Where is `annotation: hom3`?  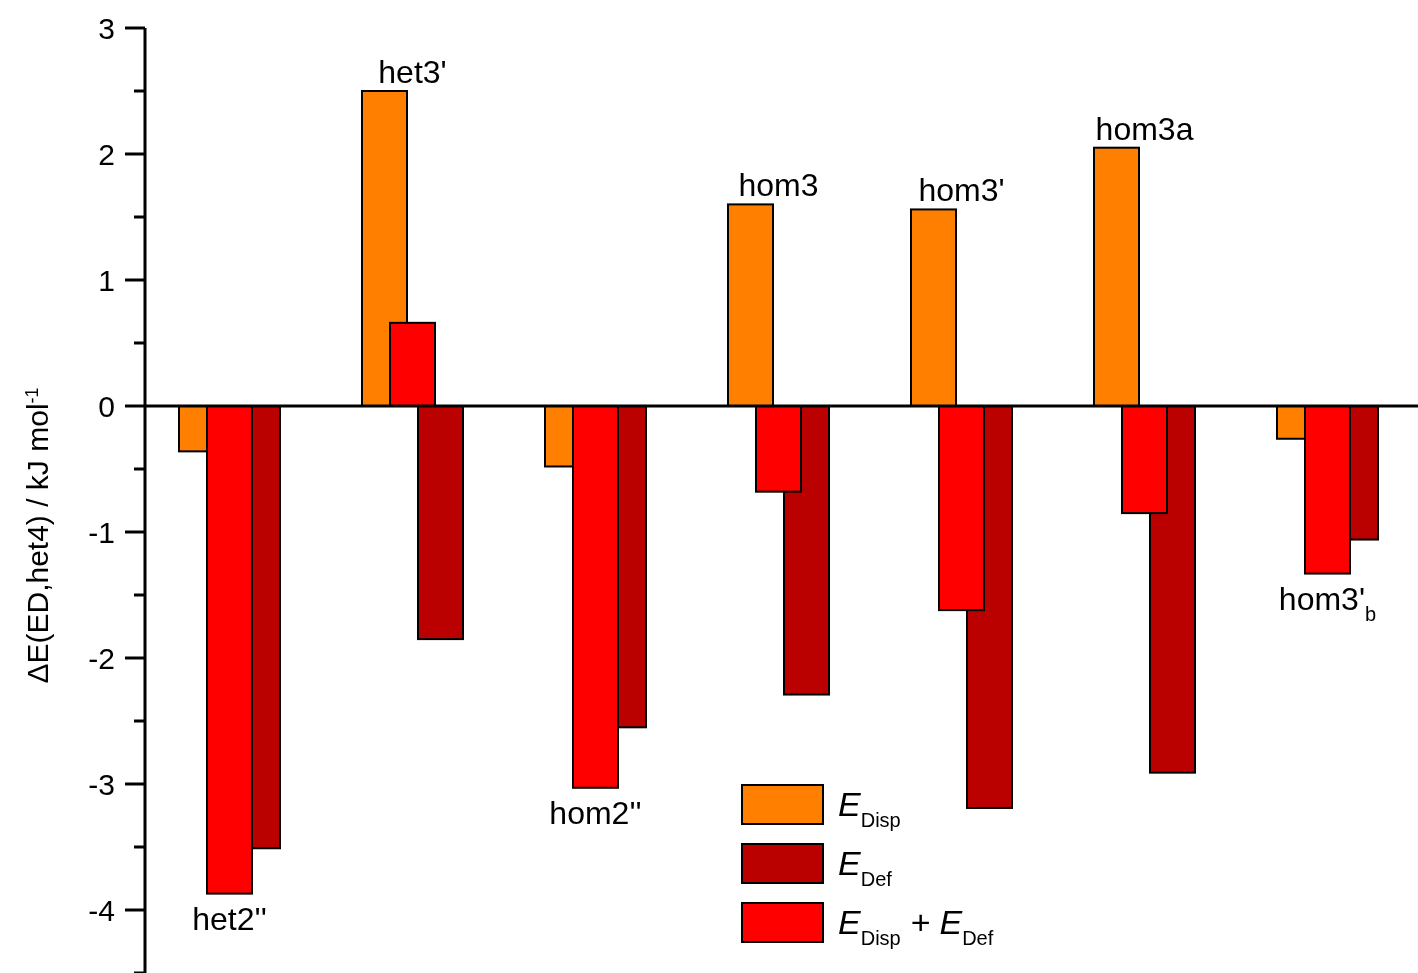
annotation: hom3 is located at coordinates (778, 185).